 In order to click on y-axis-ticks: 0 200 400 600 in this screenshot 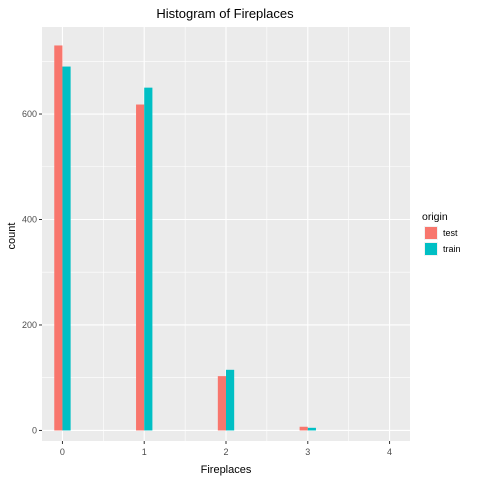, I will do `click(32, 272)`.